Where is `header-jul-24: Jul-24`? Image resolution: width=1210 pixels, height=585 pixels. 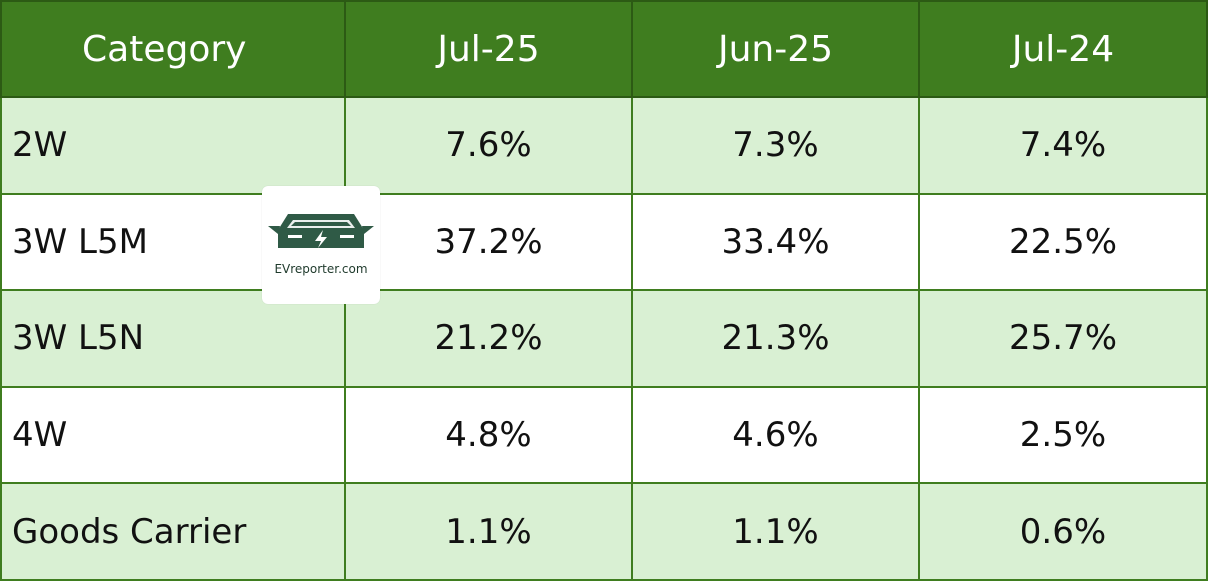
header-jul-24: Jul-24 is located at coordinates (1063, 49).